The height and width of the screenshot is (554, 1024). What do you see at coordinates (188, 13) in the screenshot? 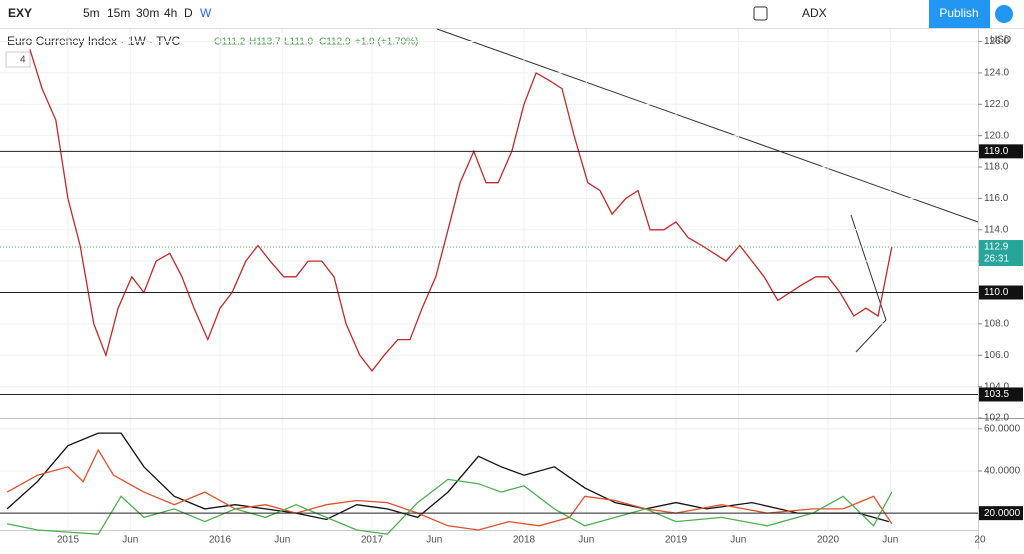
I see `interval: D` at bounding box center [188, 13].